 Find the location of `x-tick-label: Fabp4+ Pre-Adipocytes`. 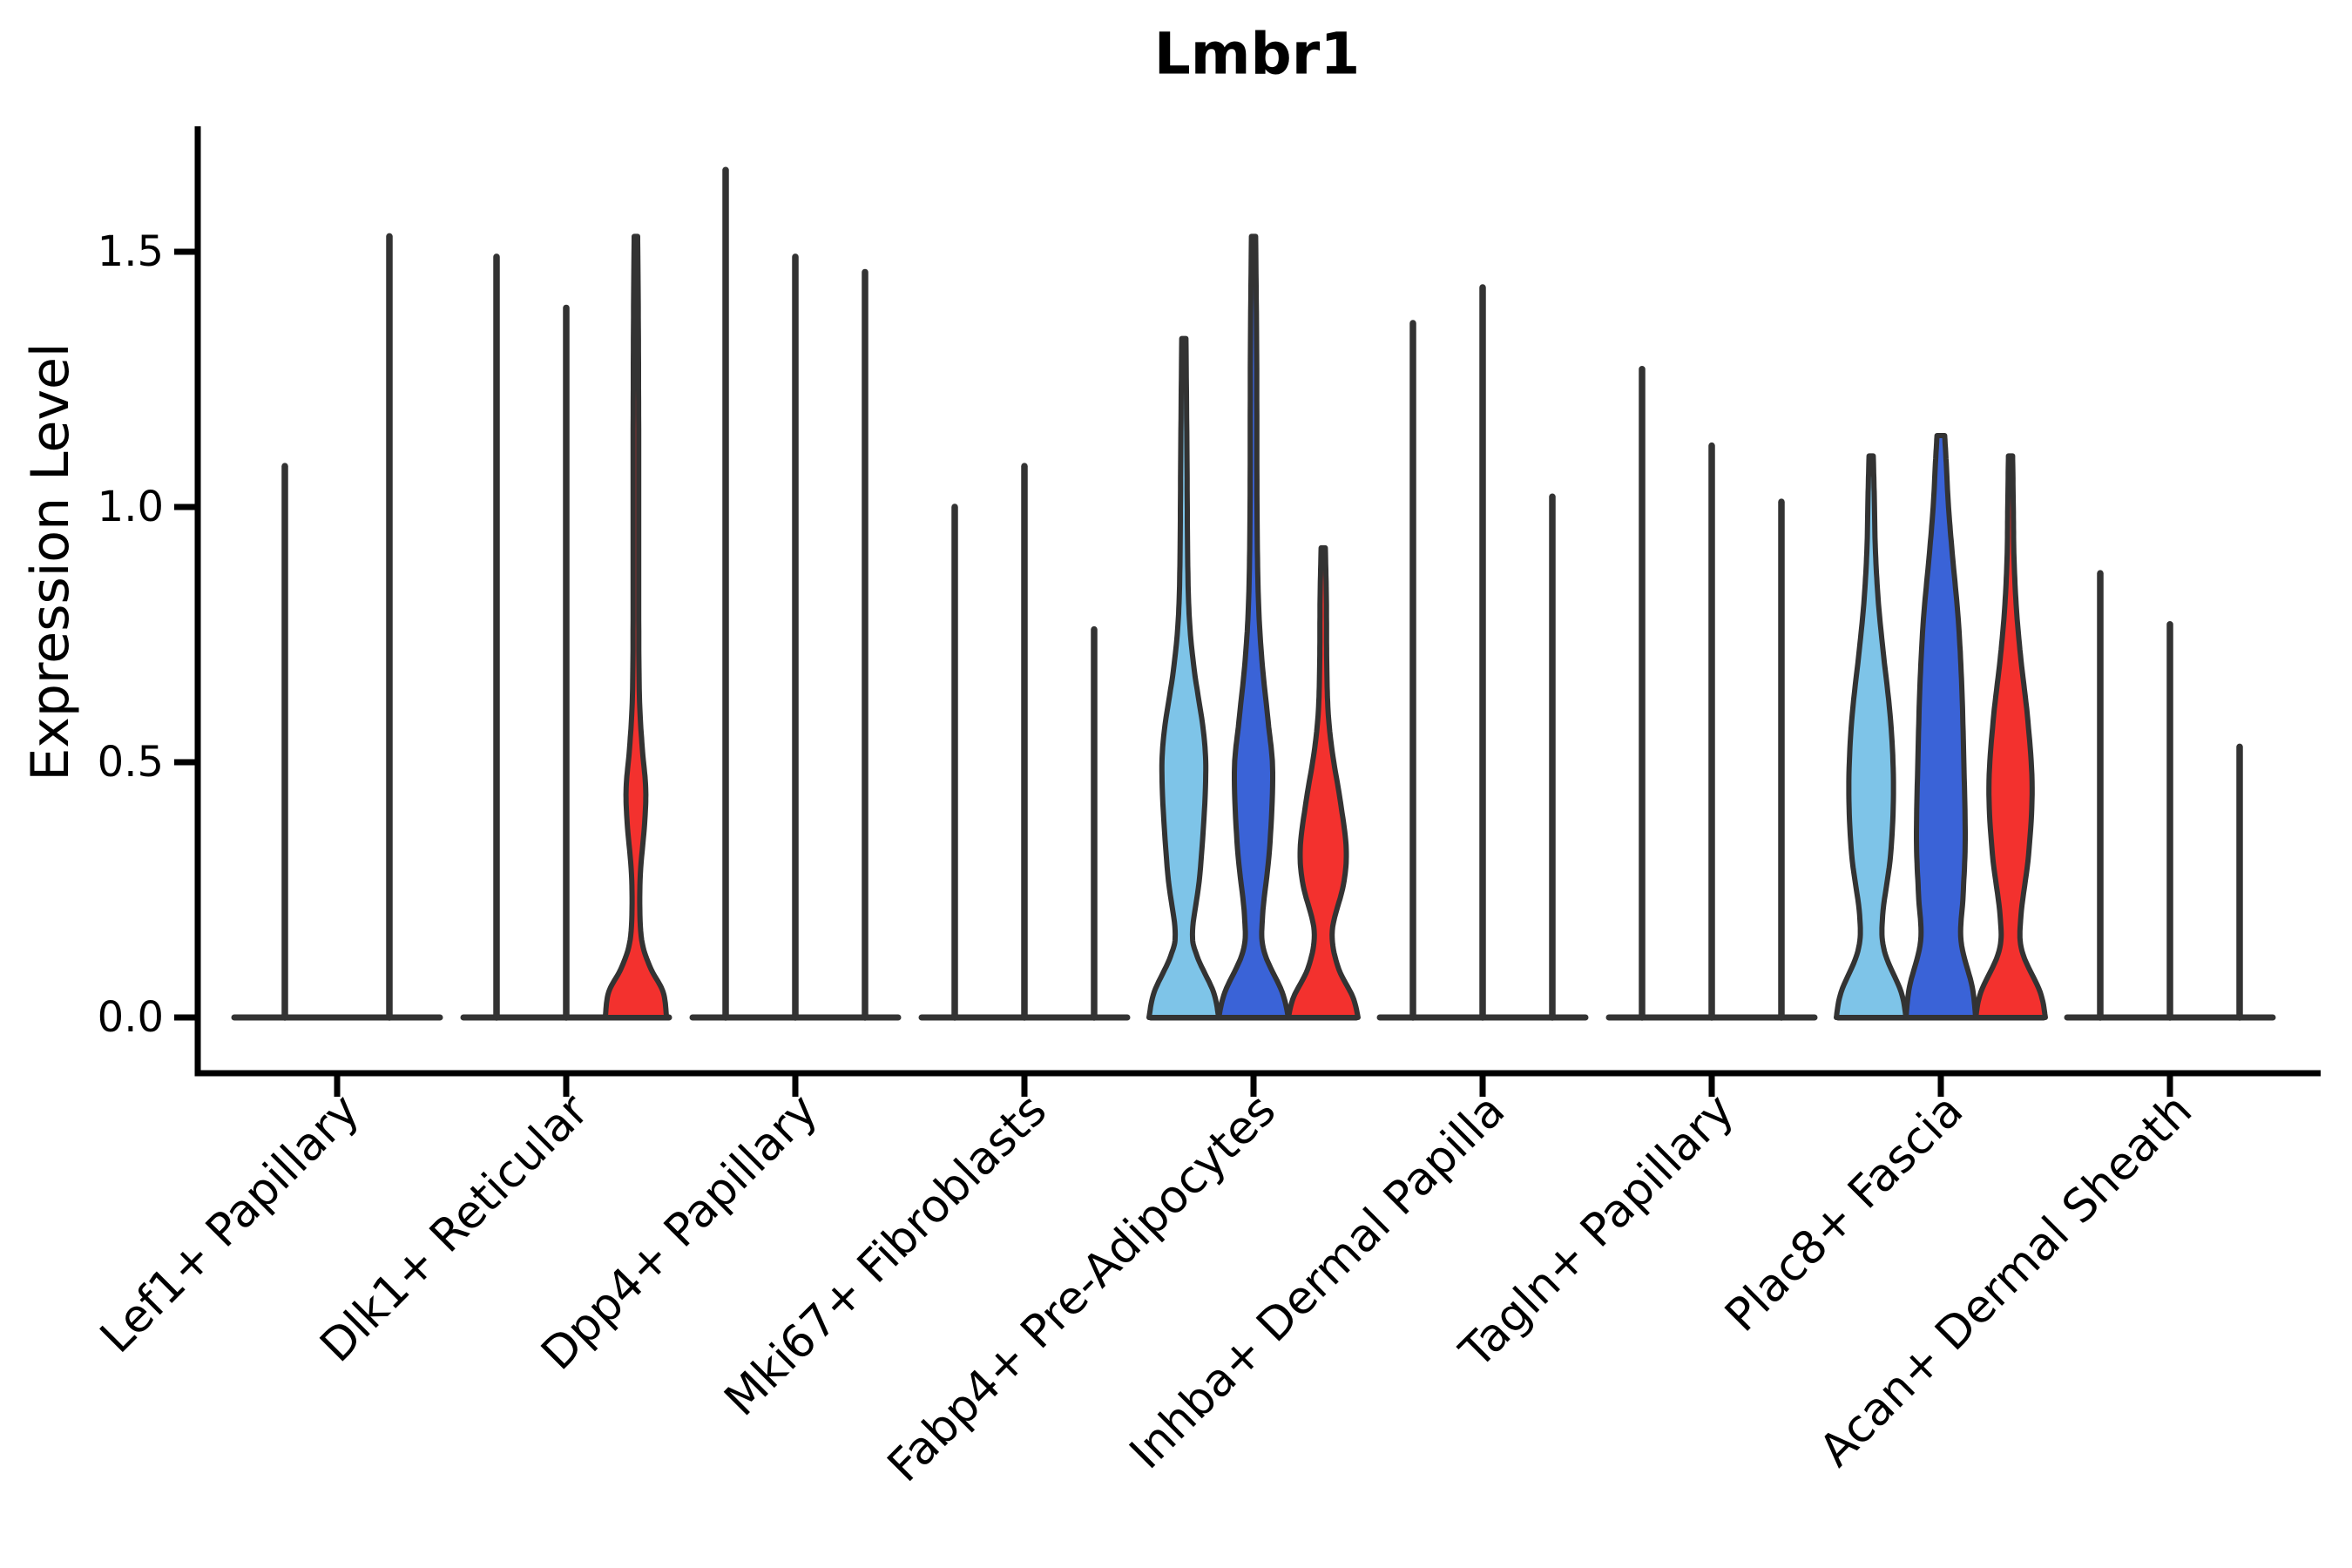

x-tick-label: Fabp4+ Pre-Adipocytes is located at coordinates (1082, 1289).